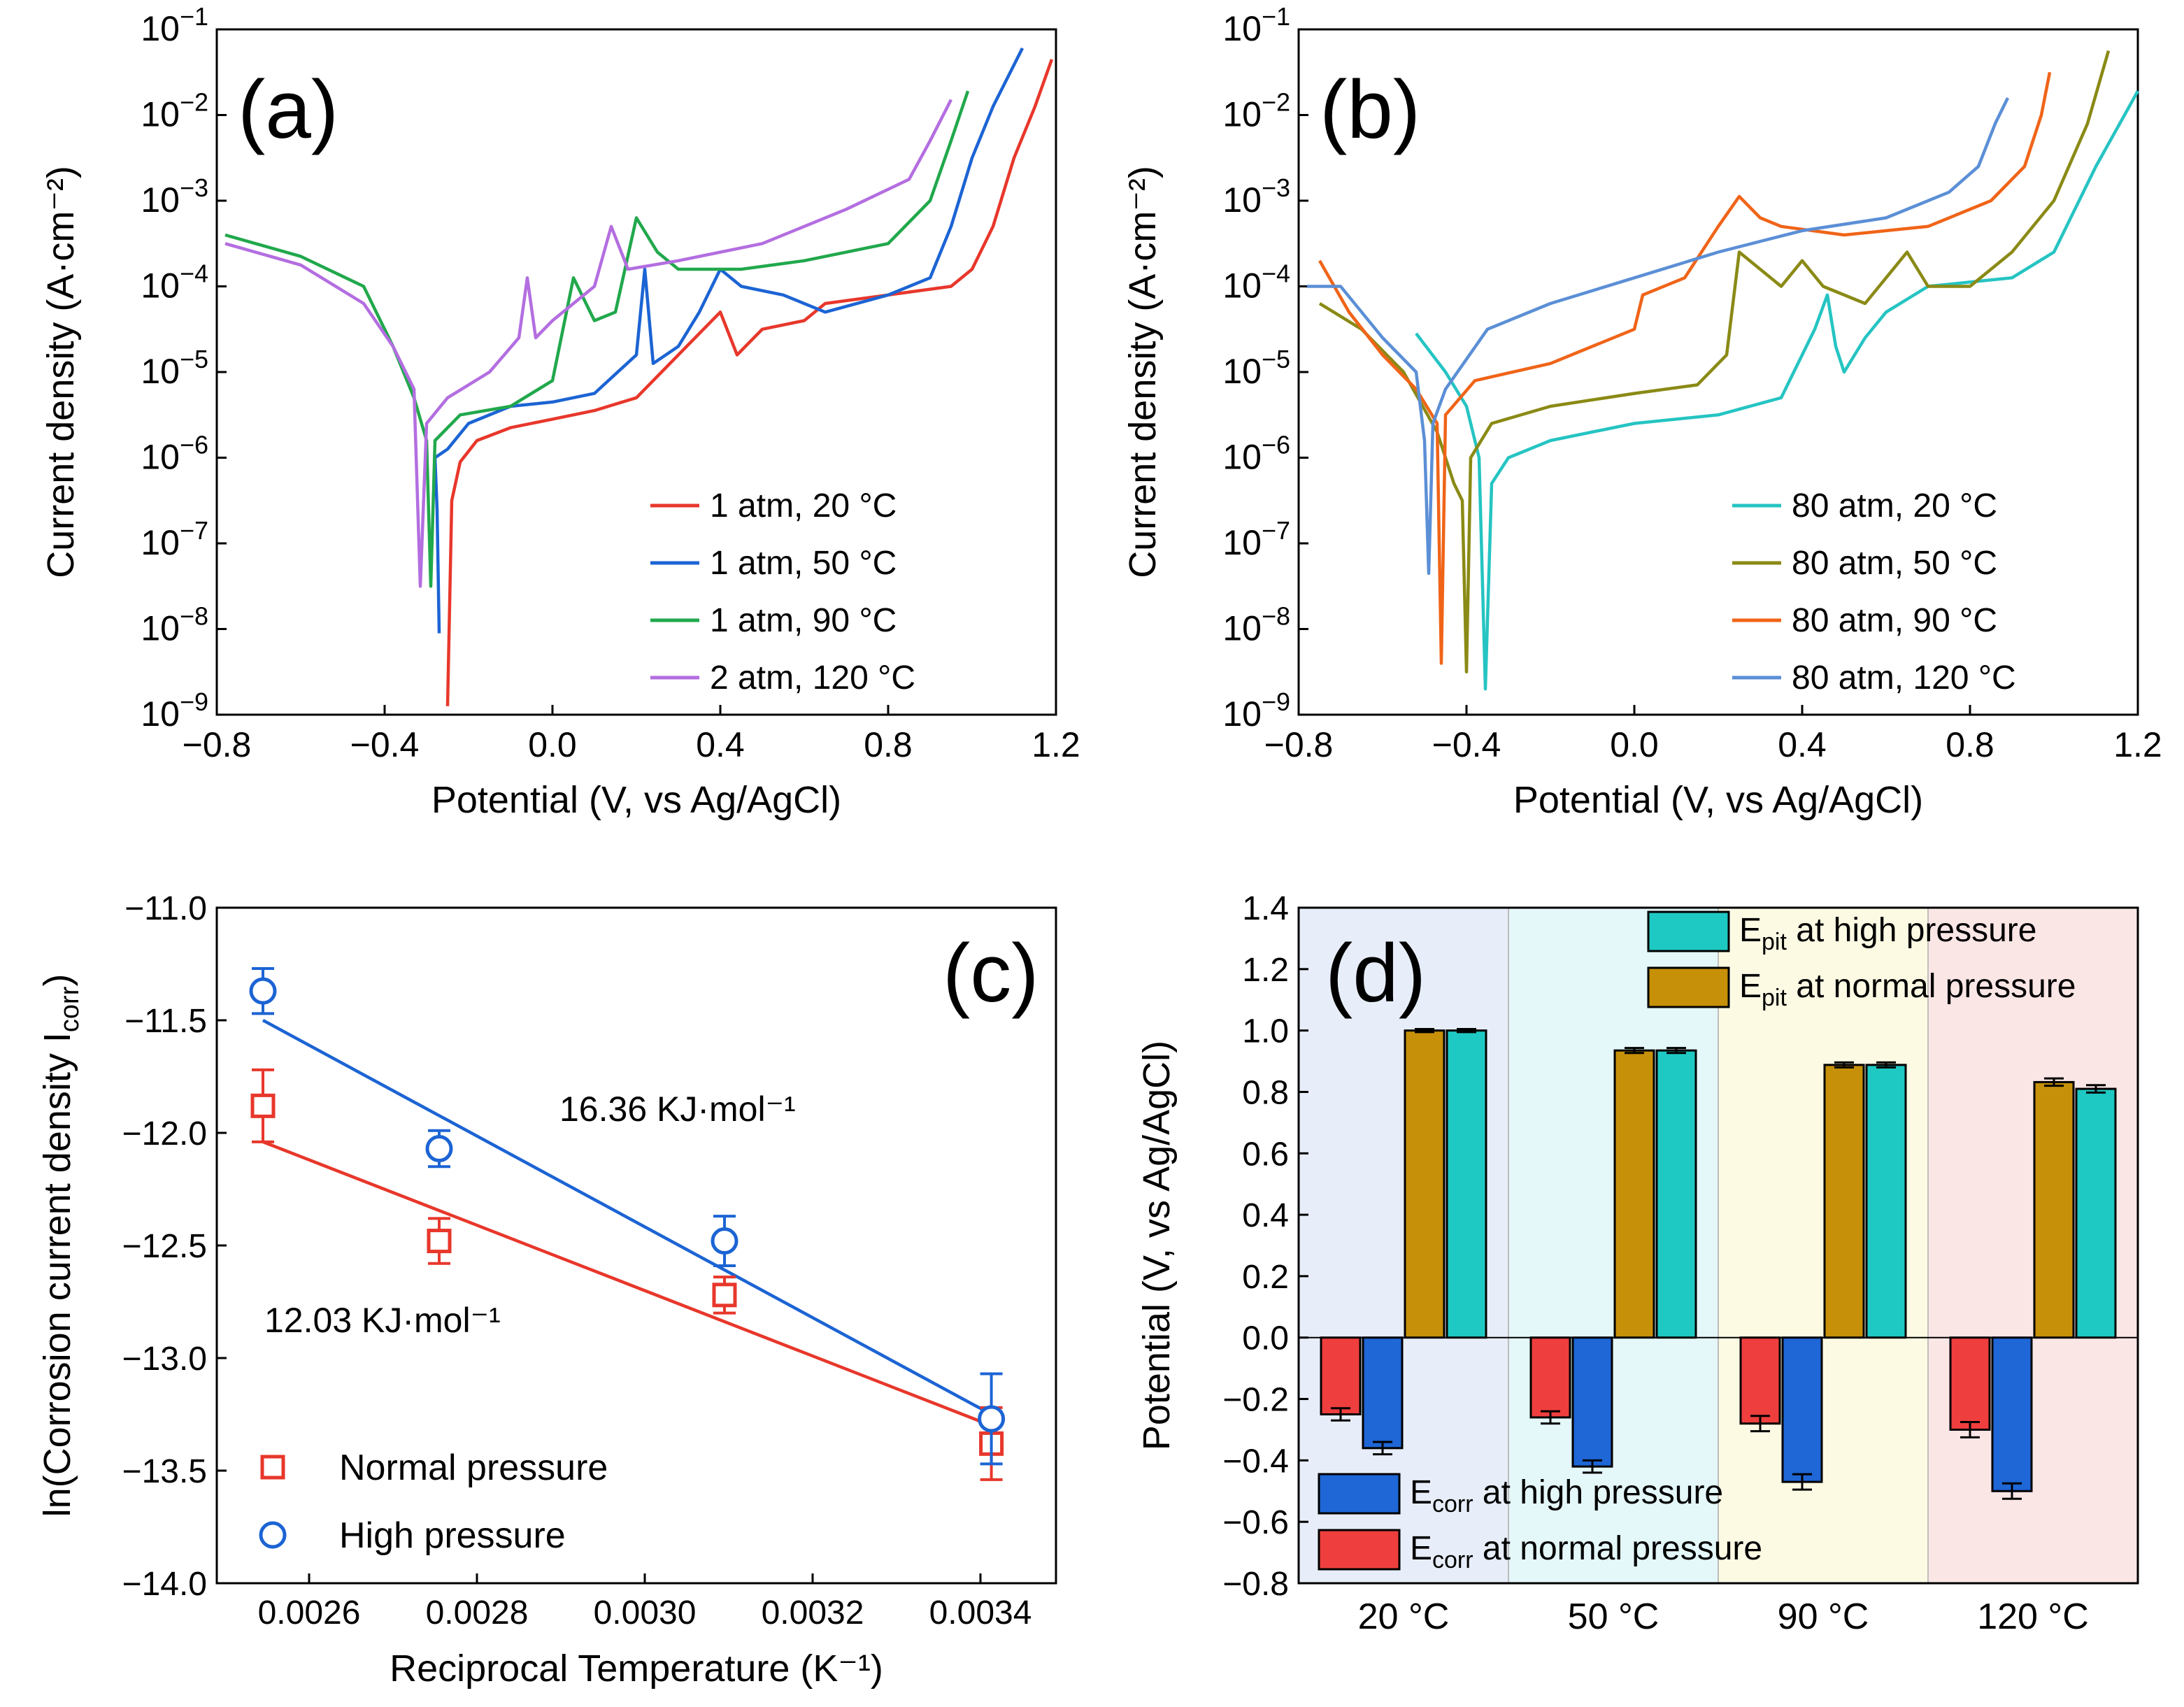 Image resolution: width=2184 pixels, height=1707 pixels. What do you see at coordinates (552, 744) in the screenshot?
I see `x-tick-label: 0.0` at bounding box center [552, 744].